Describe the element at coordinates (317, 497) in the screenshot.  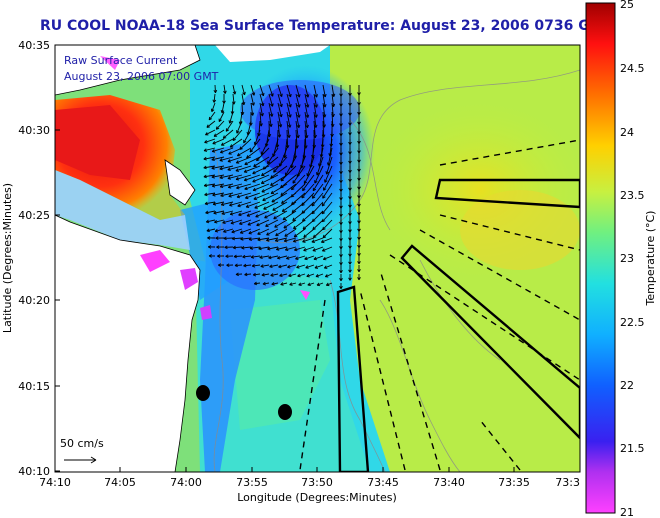
I see `x-axis-label: Longitude (Degrees:Minutes)` at that location.